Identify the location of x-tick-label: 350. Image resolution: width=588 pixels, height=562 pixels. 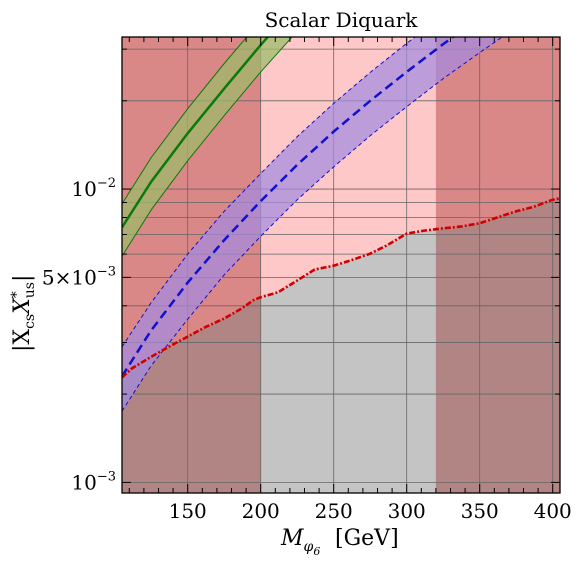
(480, 511).